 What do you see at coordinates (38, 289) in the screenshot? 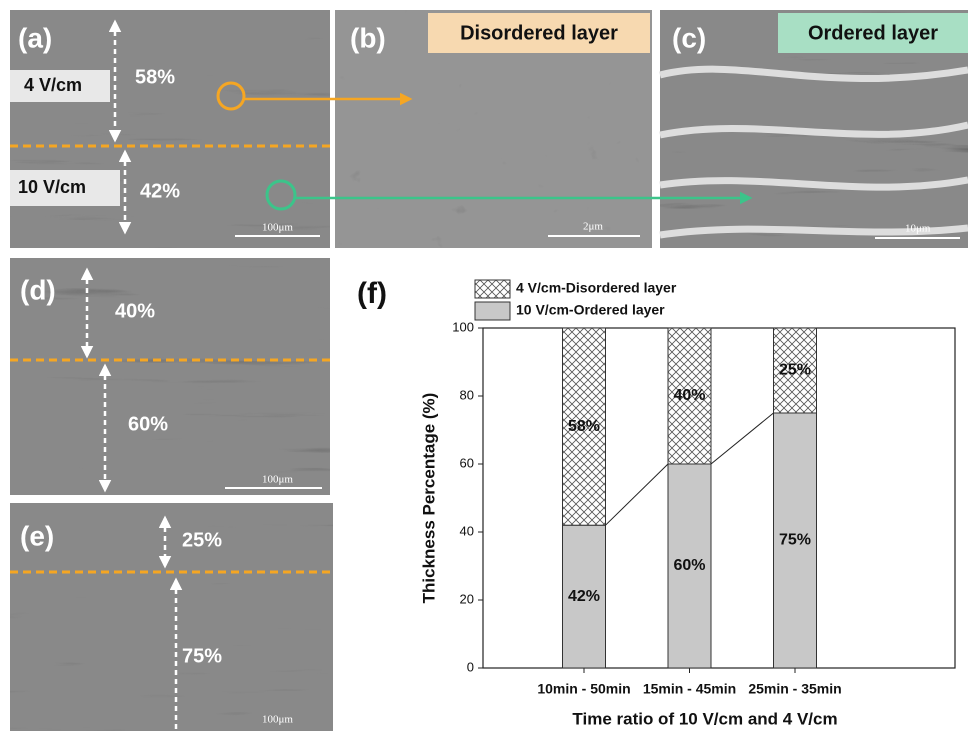
I see `panel-label: (d)` at bounding box center [38, 289].